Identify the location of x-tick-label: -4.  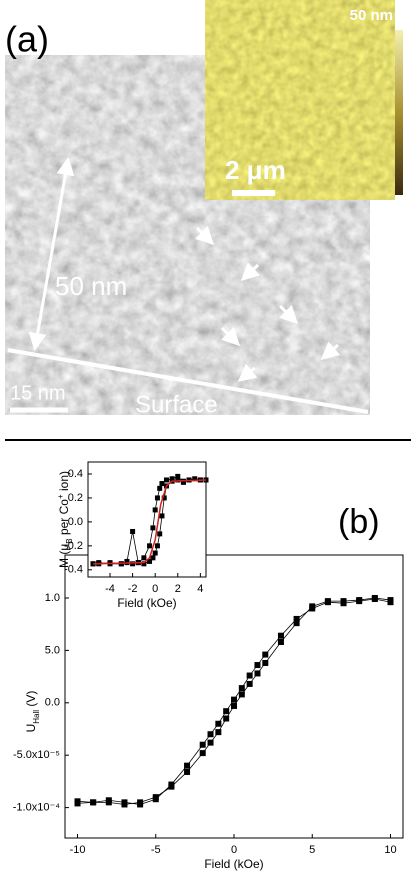
(110, 589).